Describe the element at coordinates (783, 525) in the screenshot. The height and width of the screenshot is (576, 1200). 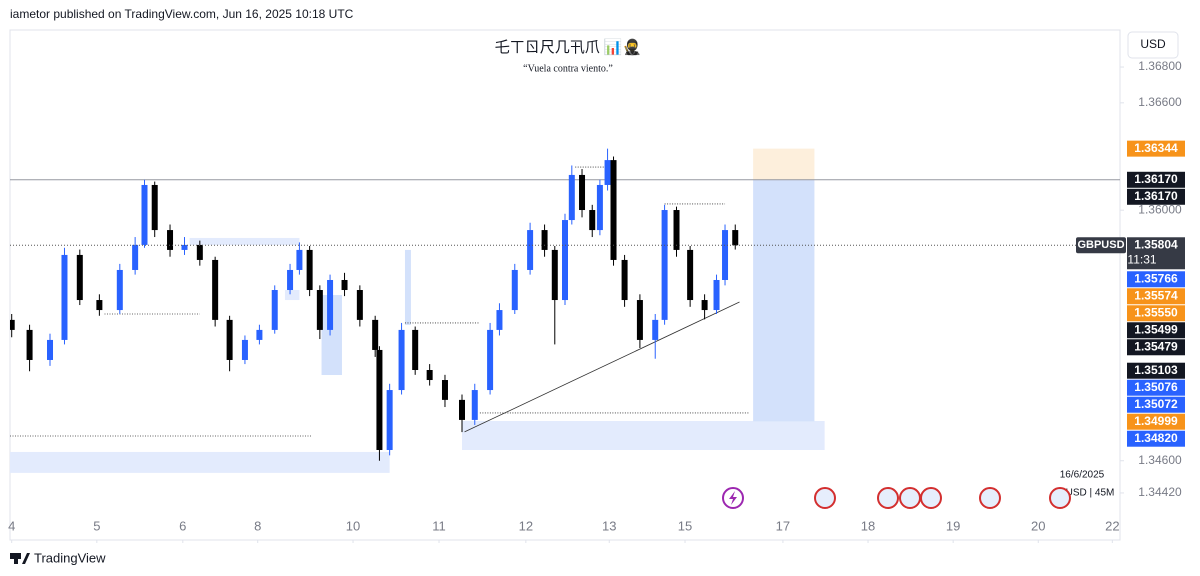
I see `x-tick-label: 17` at that location.